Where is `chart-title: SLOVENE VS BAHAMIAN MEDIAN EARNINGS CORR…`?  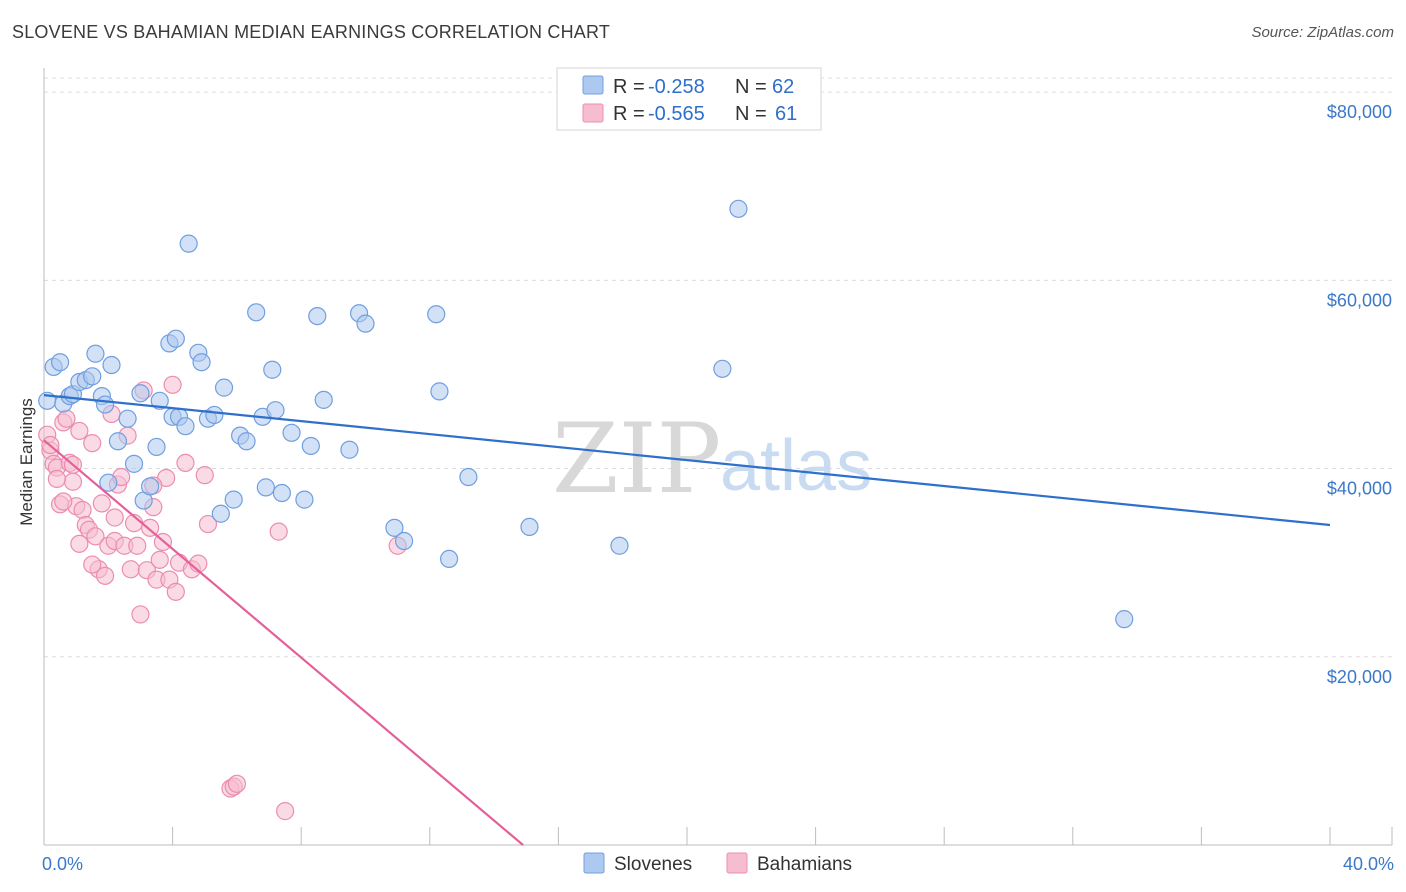 chart-title: SLOVENE VS BAHAMIAN MEDIAN EARNINGS CORR… is located at coordinates (311, 32).